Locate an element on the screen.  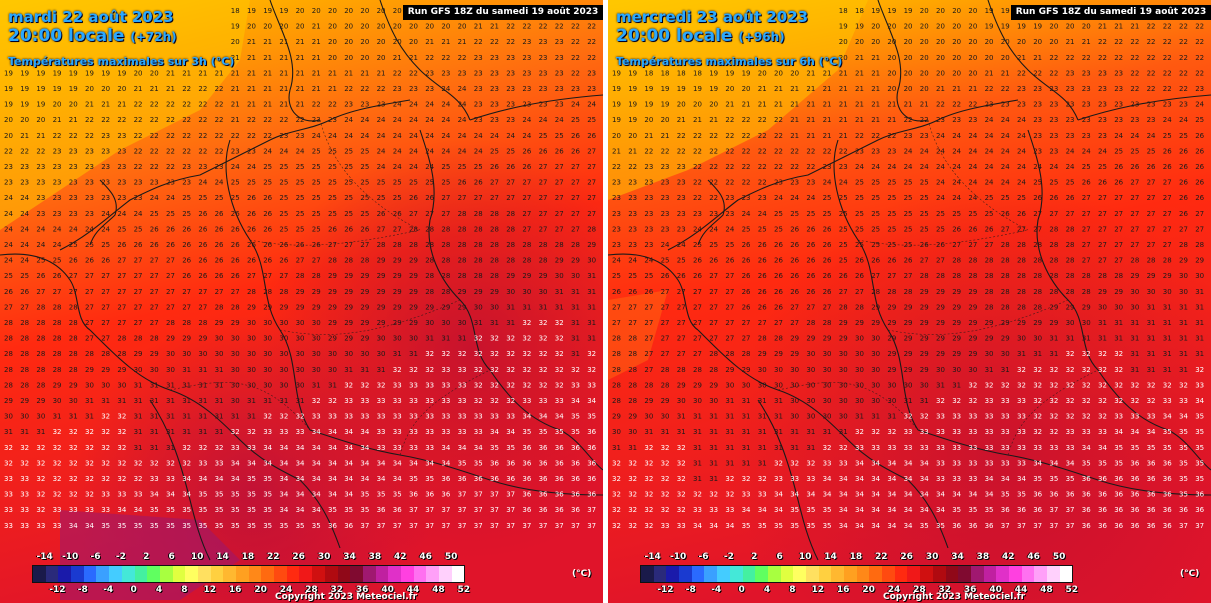
scale-tick-label: 24 is located at coordinates (286, 590).